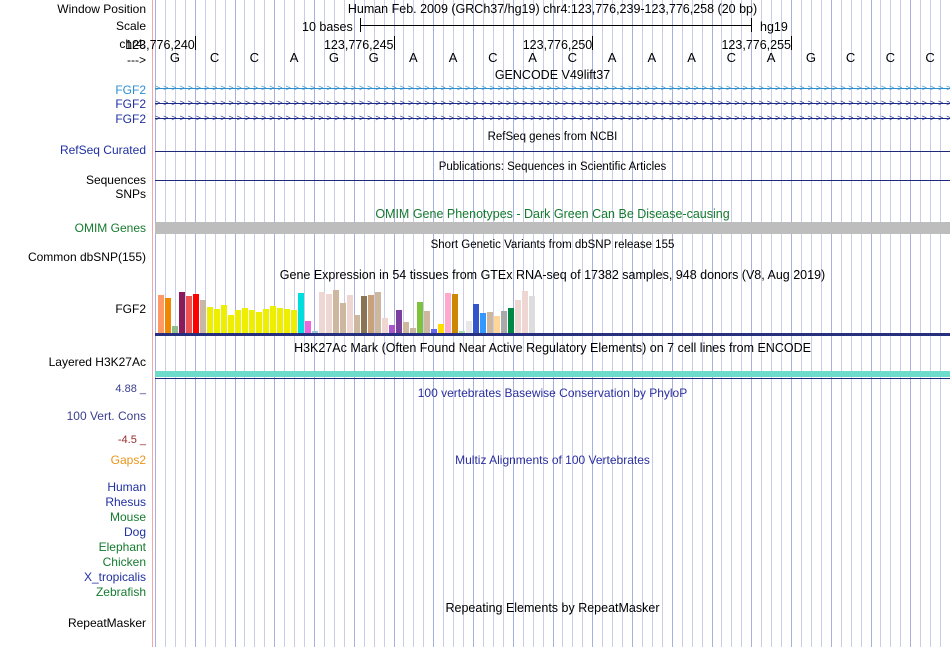 The width and height of the screenshot is (950, 647). I want to click on label-species-elephant: Elephant, so click(122, 547).